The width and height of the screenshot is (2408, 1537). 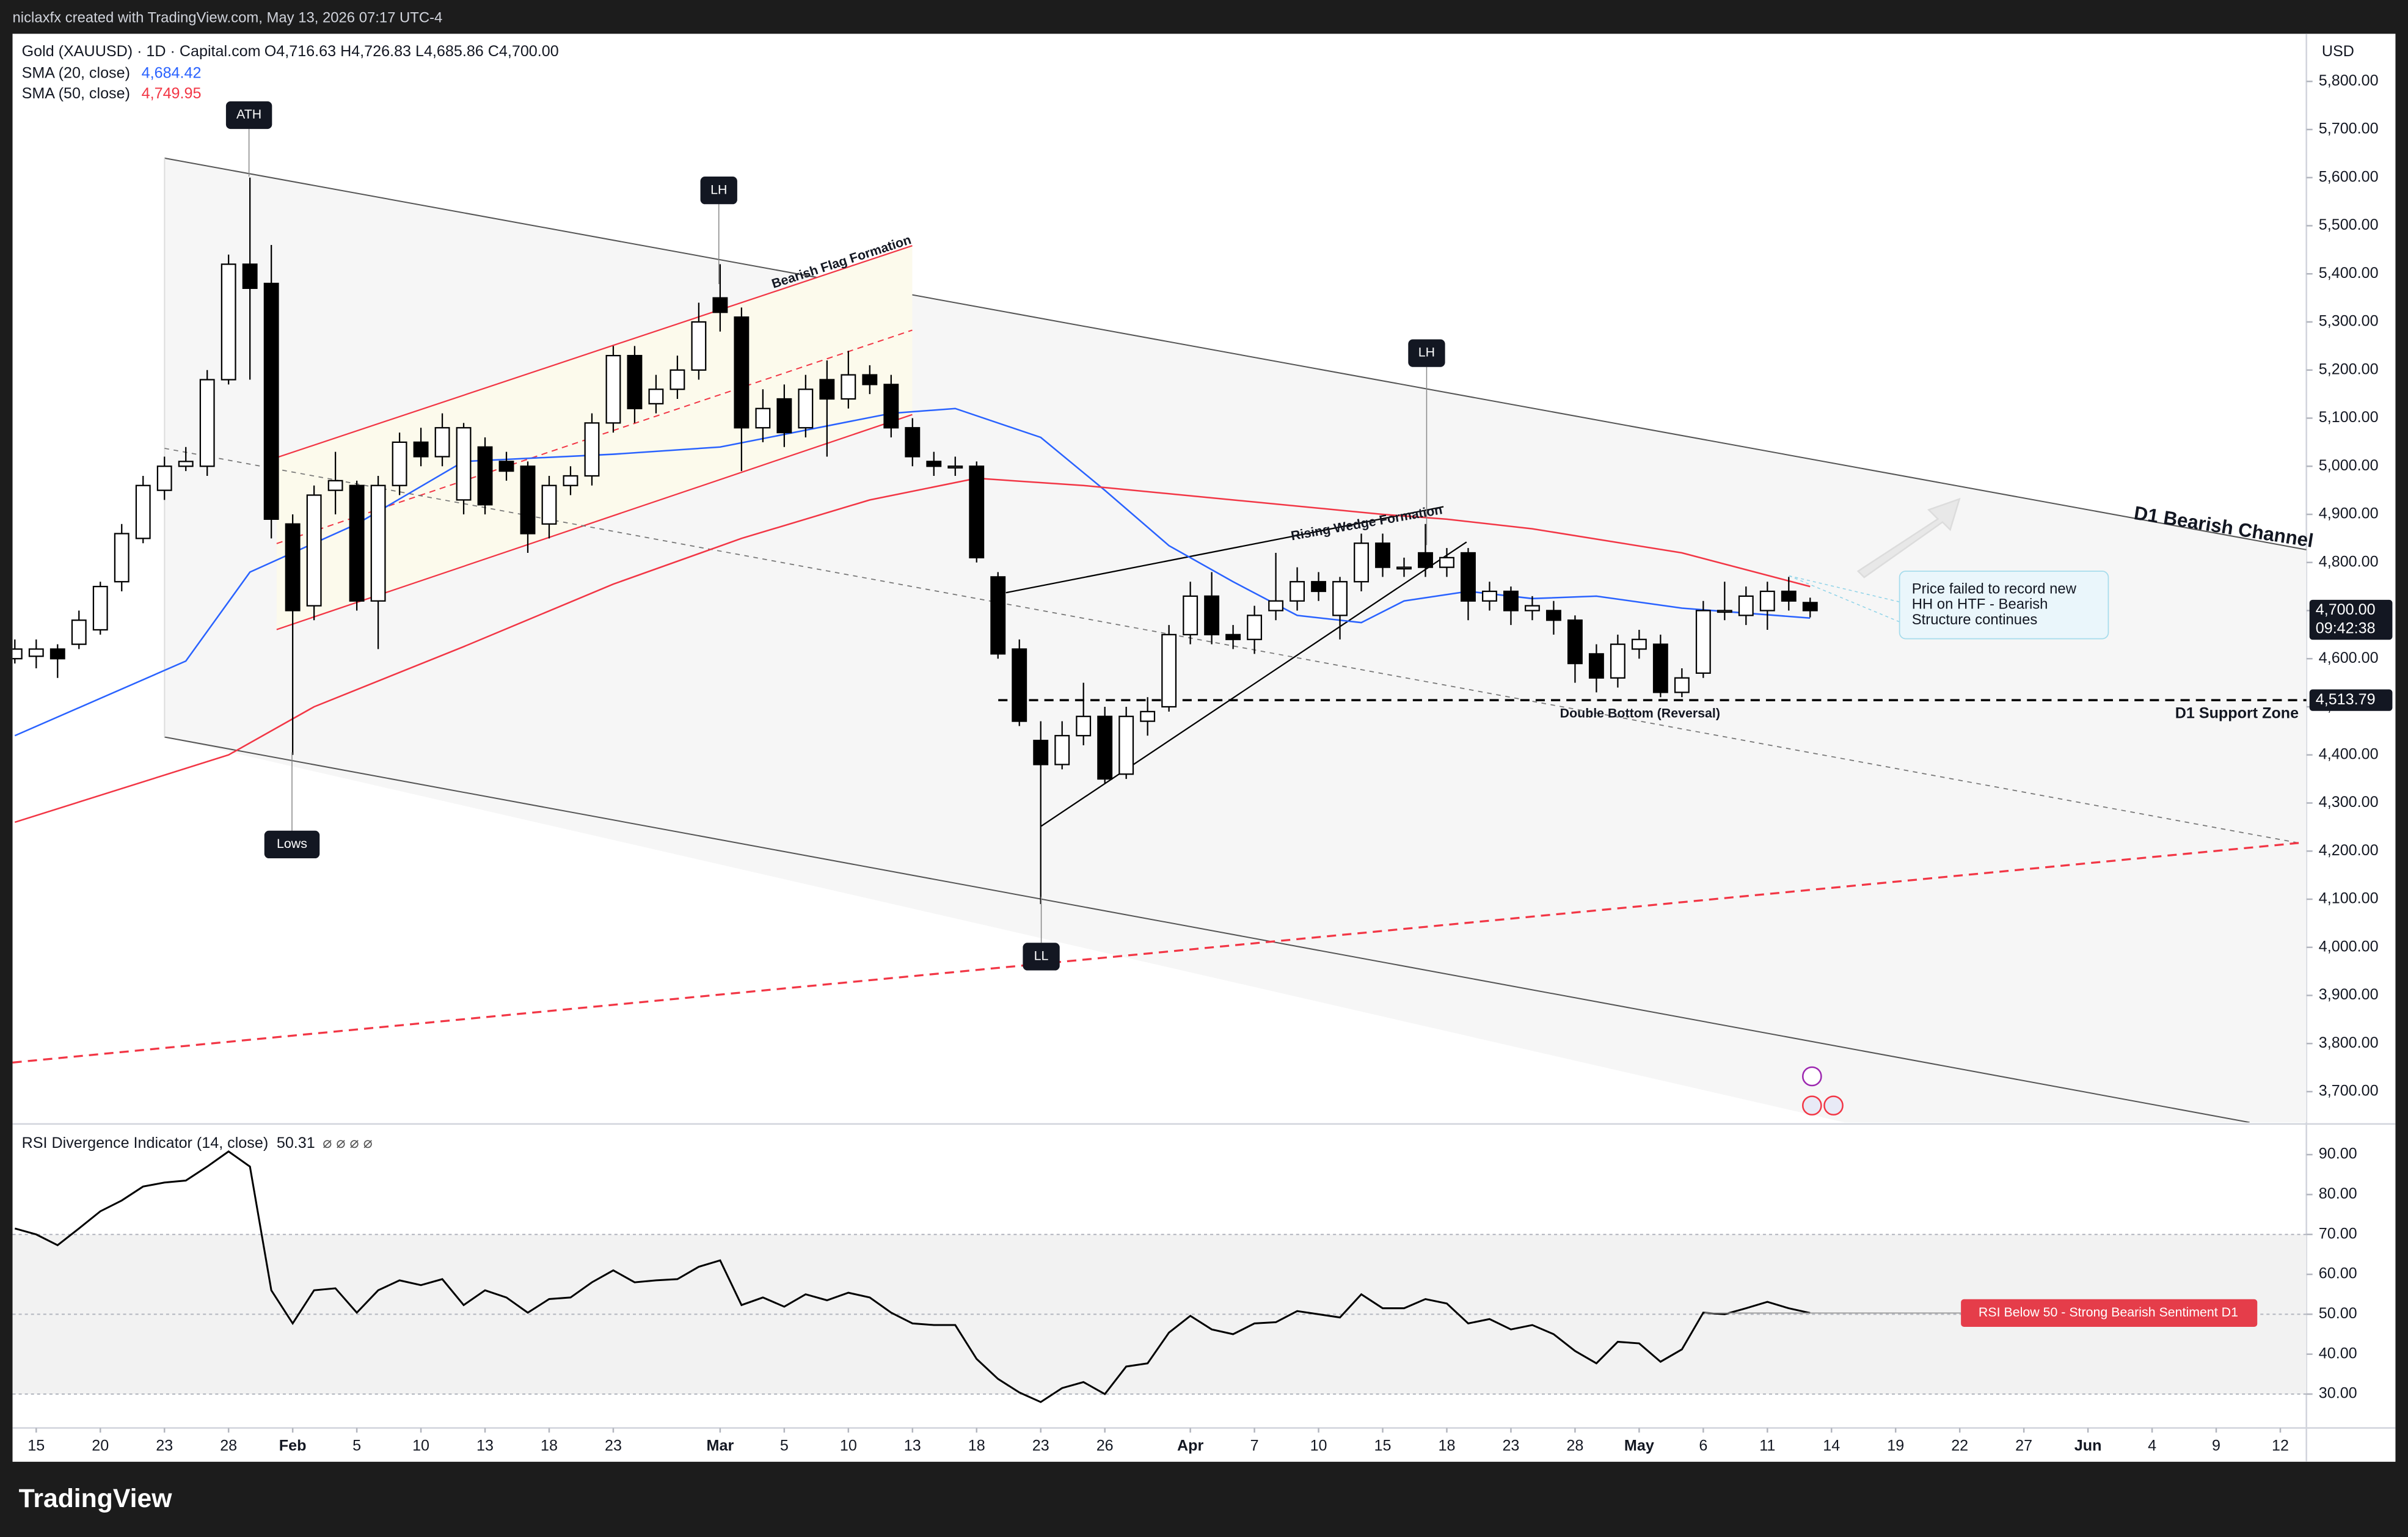 I want to click on y-tick-label: 4,200.00, so click(x=2349, y=850).